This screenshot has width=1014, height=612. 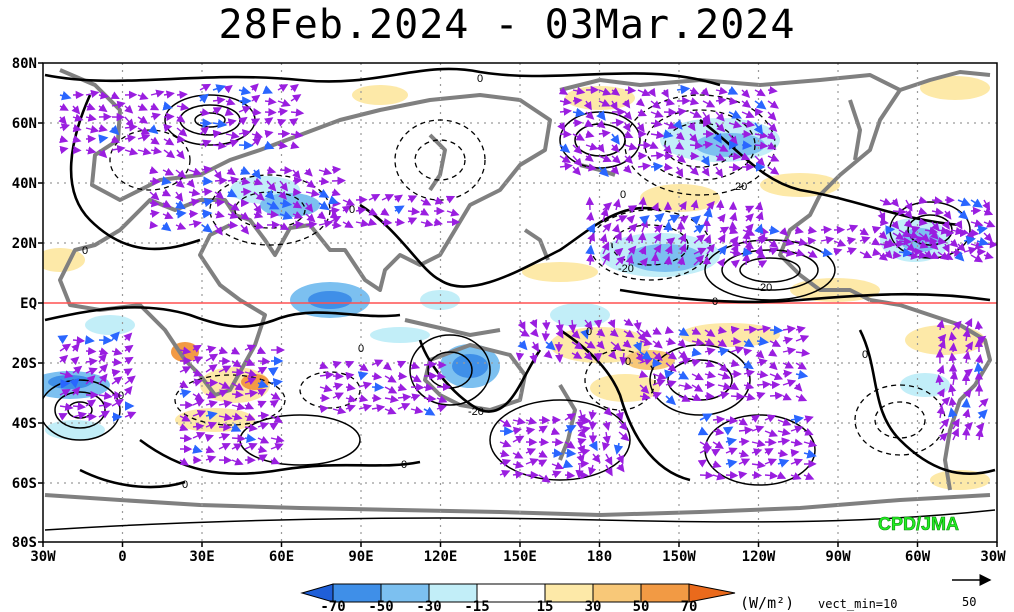 I want to click on colorbar-unit: (W/m²), so click(x=767, y=603).